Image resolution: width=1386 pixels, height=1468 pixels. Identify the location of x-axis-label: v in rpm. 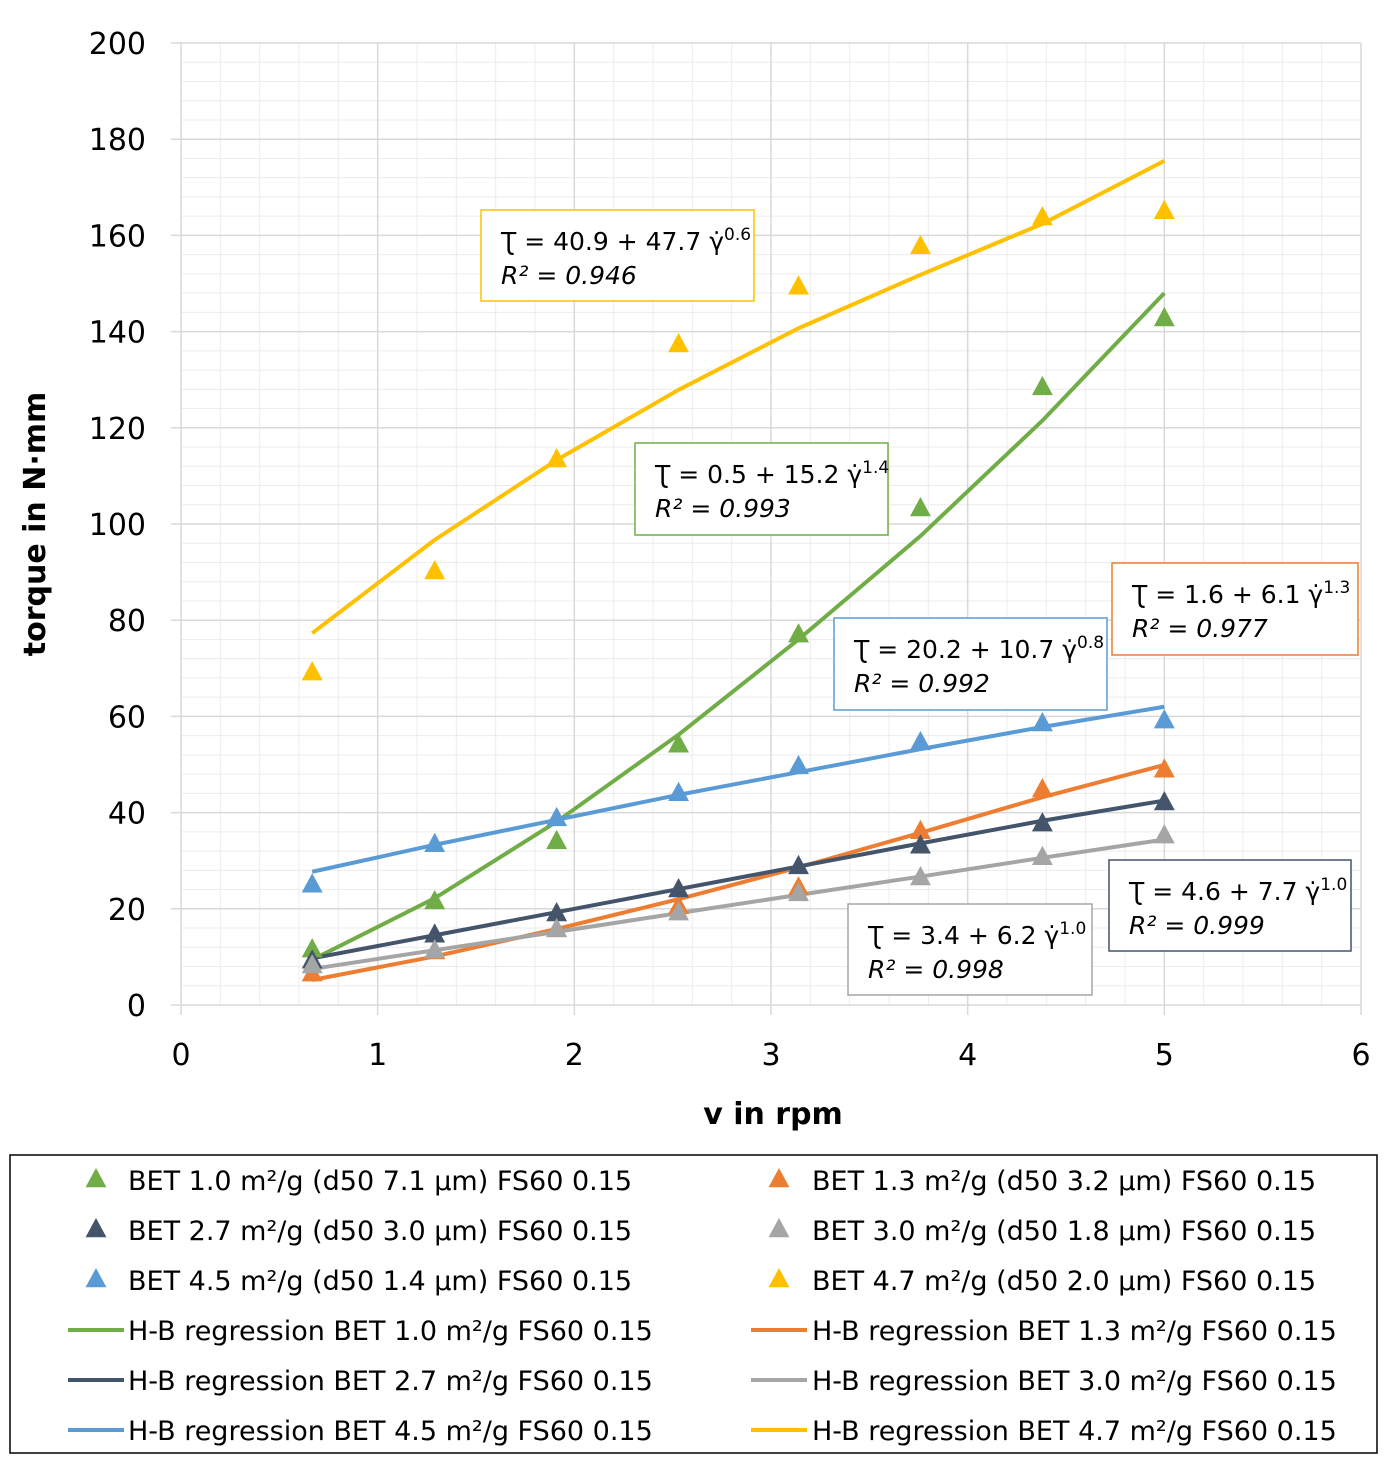
(773, 1114).